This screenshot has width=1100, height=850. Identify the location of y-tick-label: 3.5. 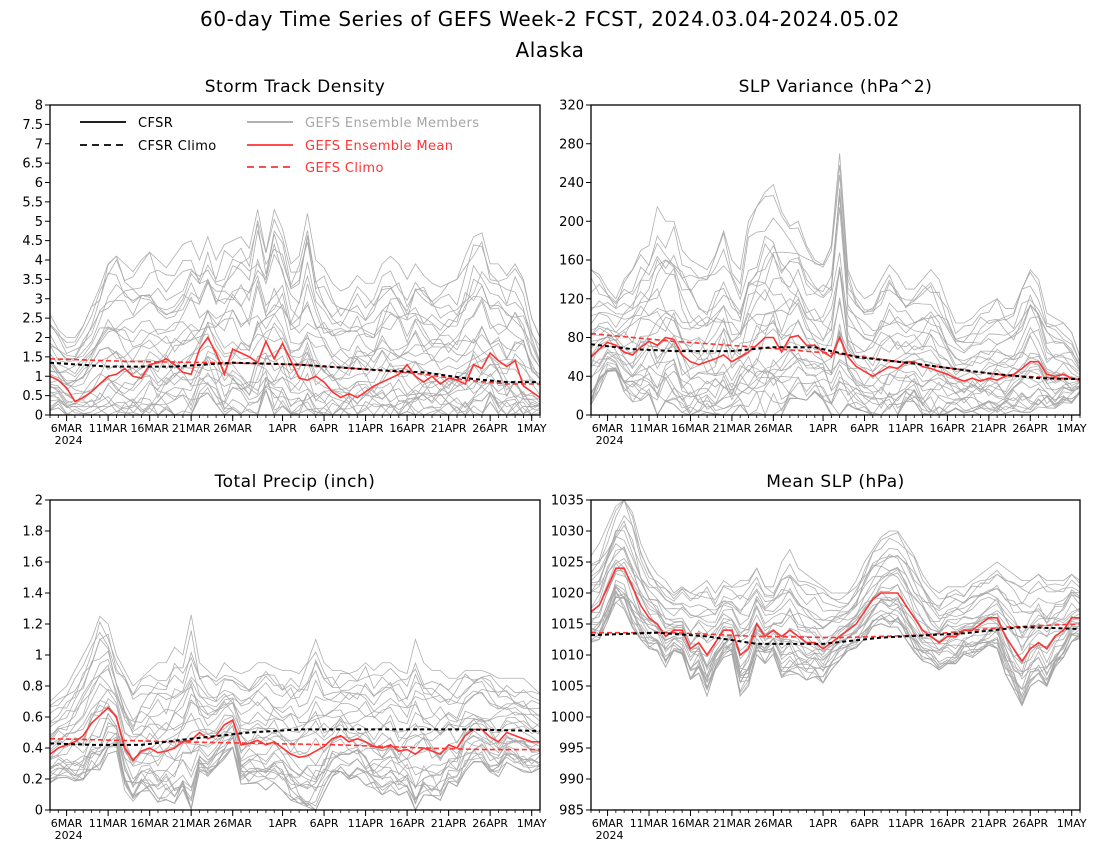
(32, 280).